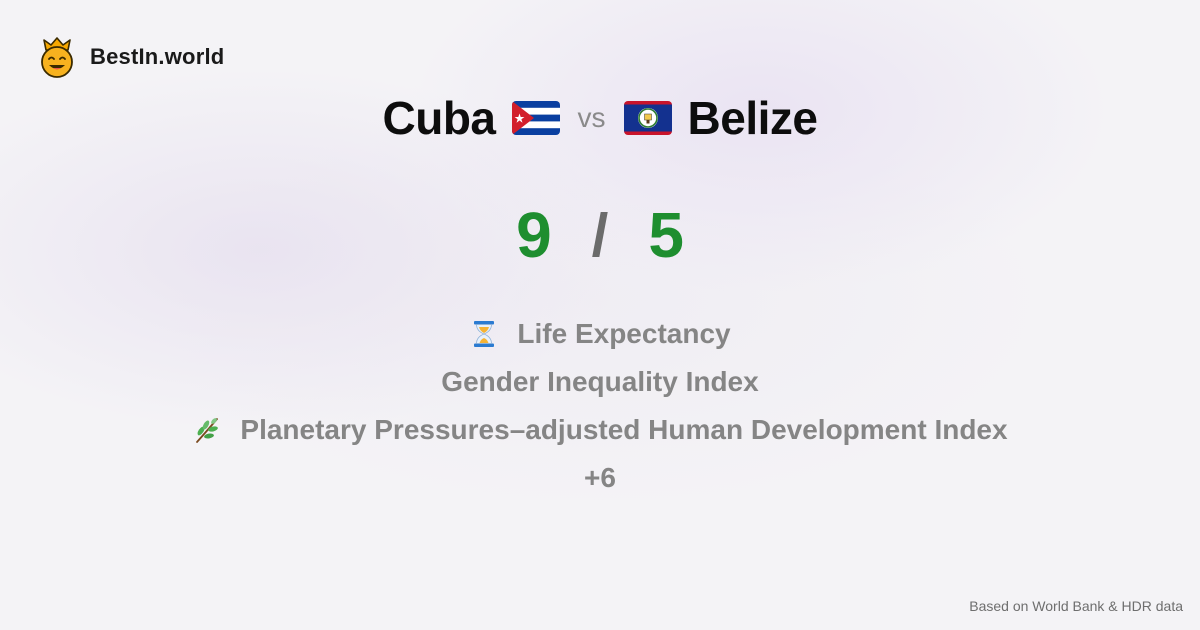 The image size is (1200, 630). What do you see at coordinates (1076, 606) in the screenshot?
I see `data-source-note: Based on World Bank & HDR data` at bounding box center [1076, 606].